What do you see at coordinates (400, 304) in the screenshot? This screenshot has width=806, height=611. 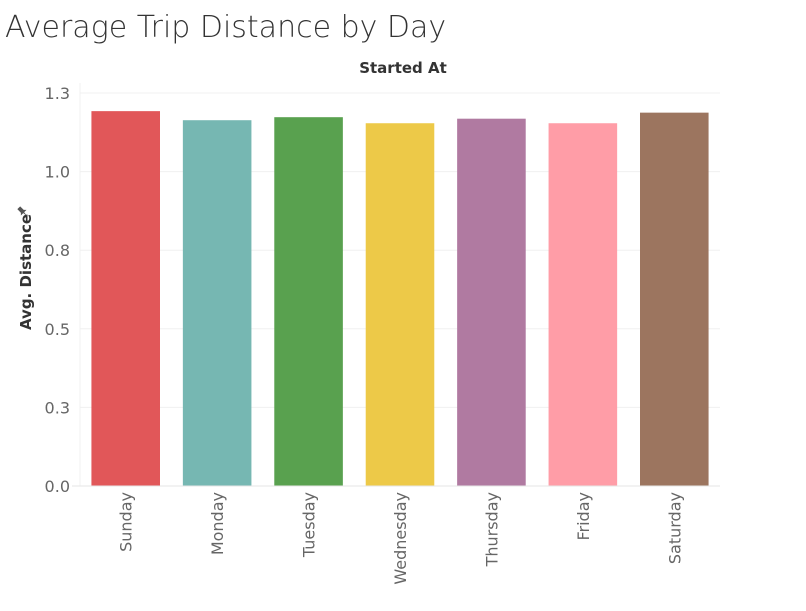 I see `bar-wednesday` at bounding box center [400, 304].